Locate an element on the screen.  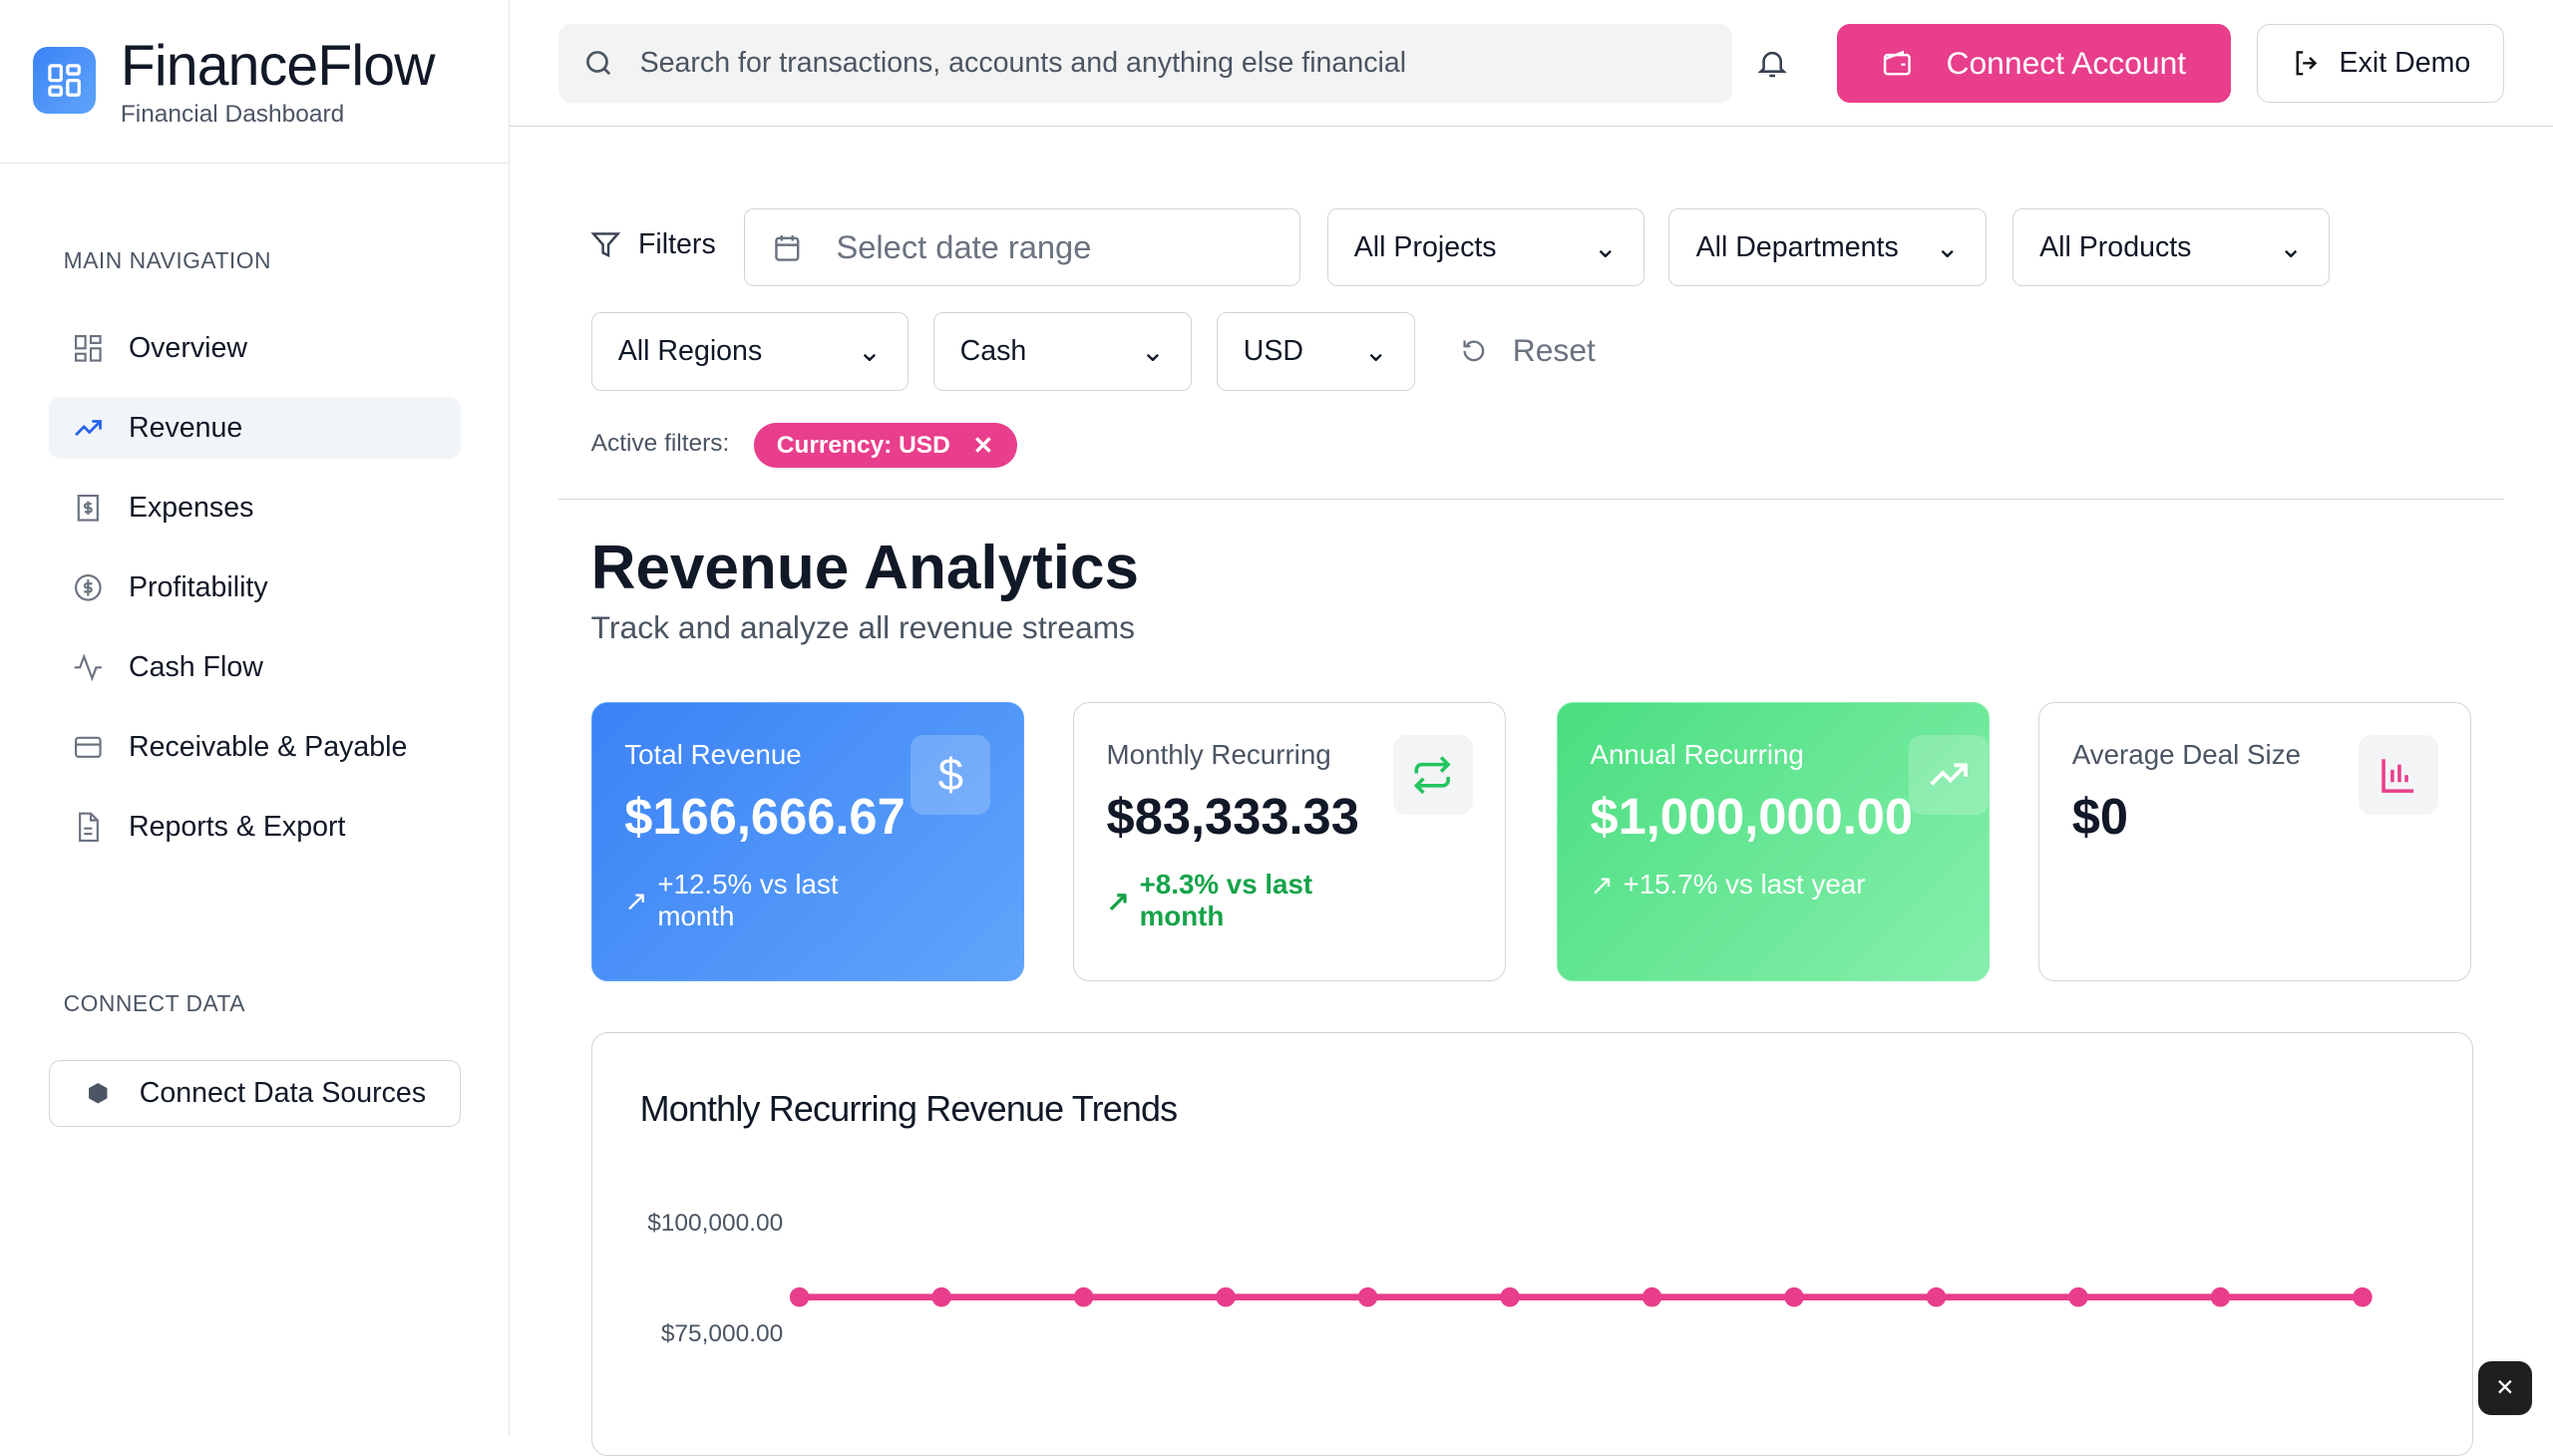
receipt-icon is located at coordinates (88, 508).